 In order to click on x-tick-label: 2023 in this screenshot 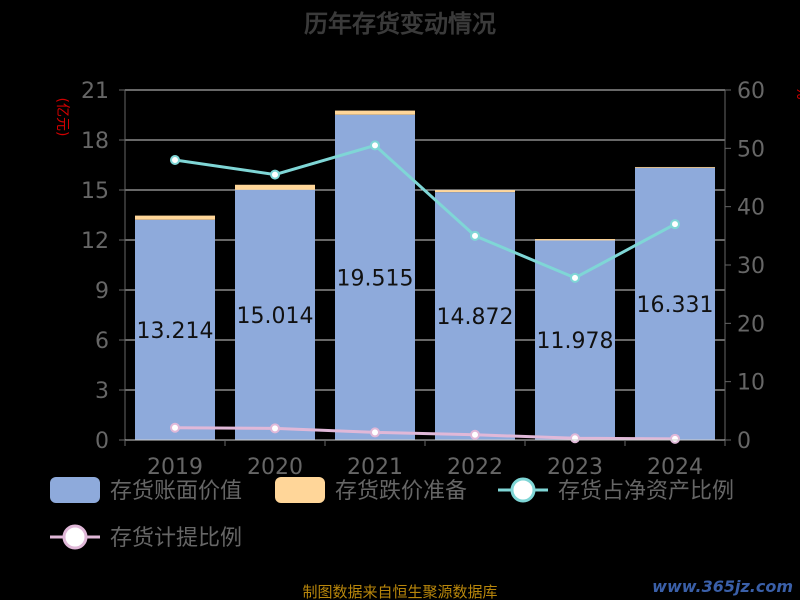, I will do `click(575, 467)`.